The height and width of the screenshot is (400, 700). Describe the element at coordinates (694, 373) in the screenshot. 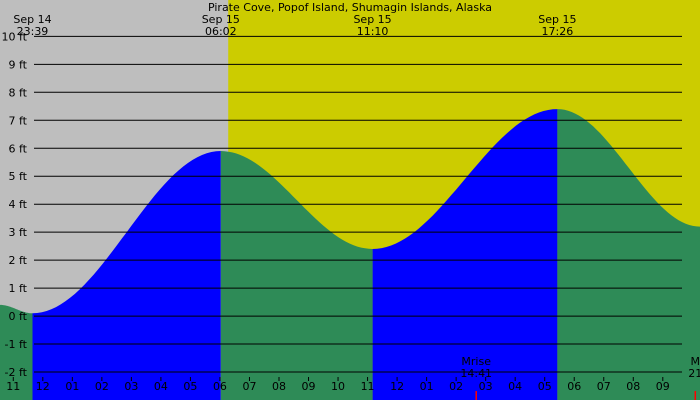

I see `moon-event-time: 21` at that location.